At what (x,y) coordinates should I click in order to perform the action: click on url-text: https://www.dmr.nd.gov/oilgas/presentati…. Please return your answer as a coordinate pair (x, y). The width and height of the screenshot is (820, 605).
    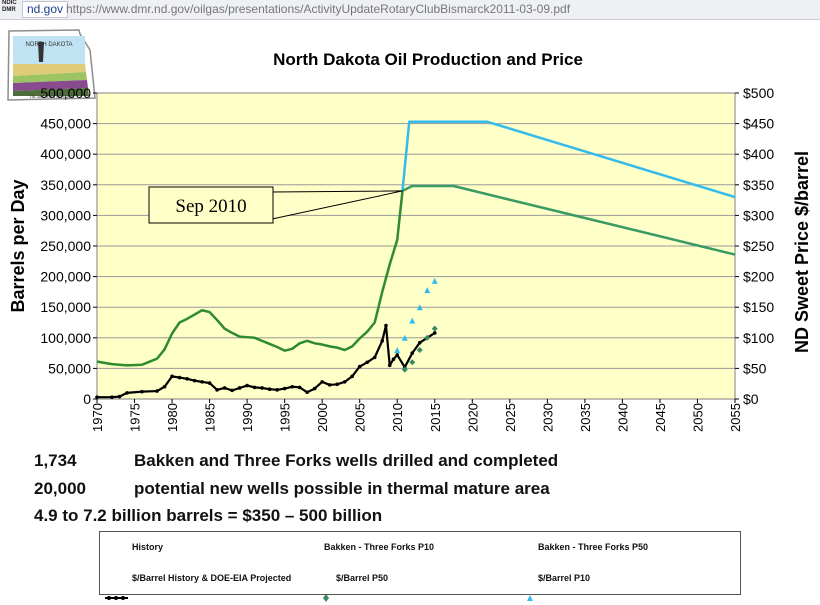
    Looking at the image, I should click on (318, 9).